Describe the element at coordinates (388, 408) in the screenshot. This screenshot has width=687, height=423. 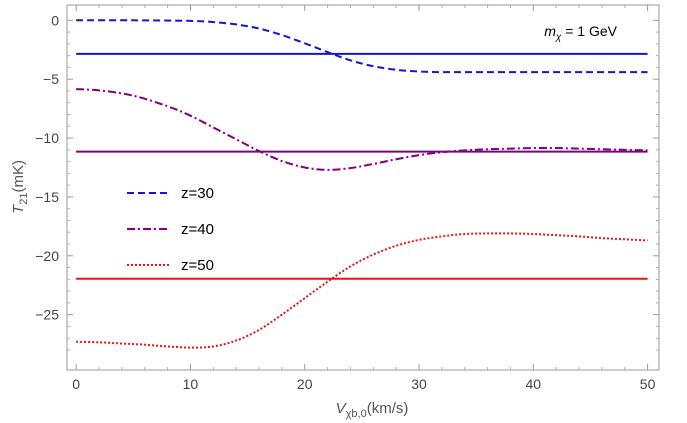
I see `x-axis-label-rest: (km/s)` at that location.